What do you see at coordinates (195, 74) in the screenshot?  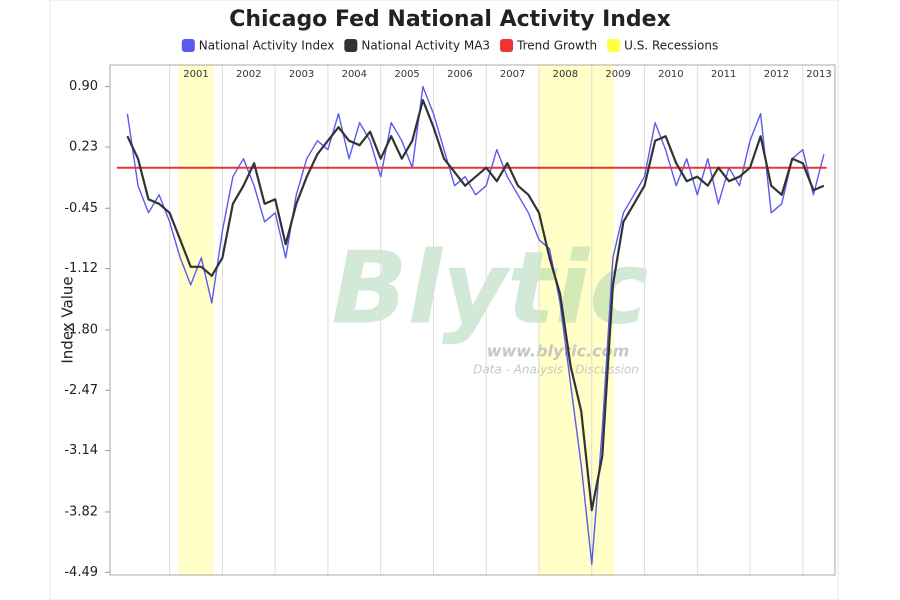 I see `x-tick-label: 2001` at bounding box center [195, 74].